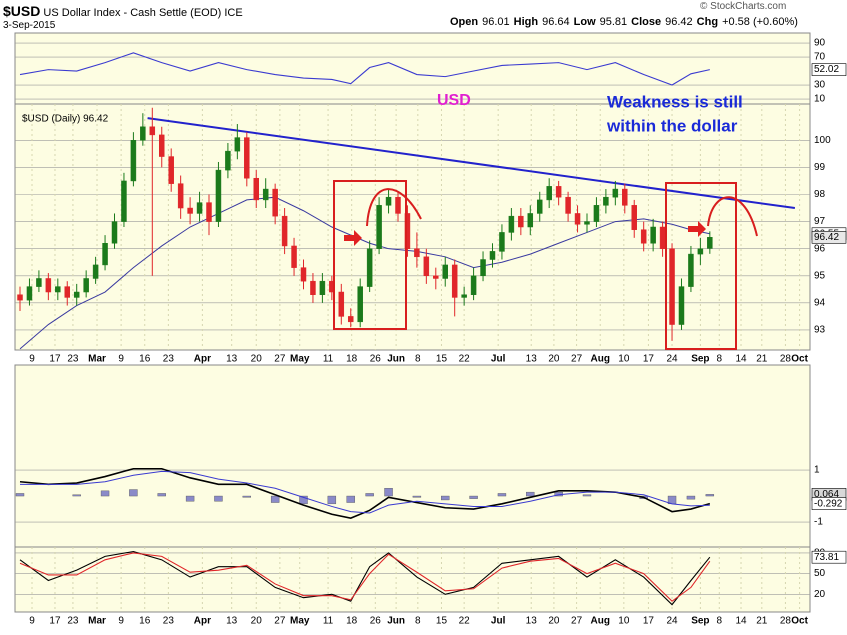 The height and width of the screenshot is (635, 847). What do you see at coordinates (202, 621) in the screenshot?
I see `x-tick-label: Apr` at bounding box center [202, 621].